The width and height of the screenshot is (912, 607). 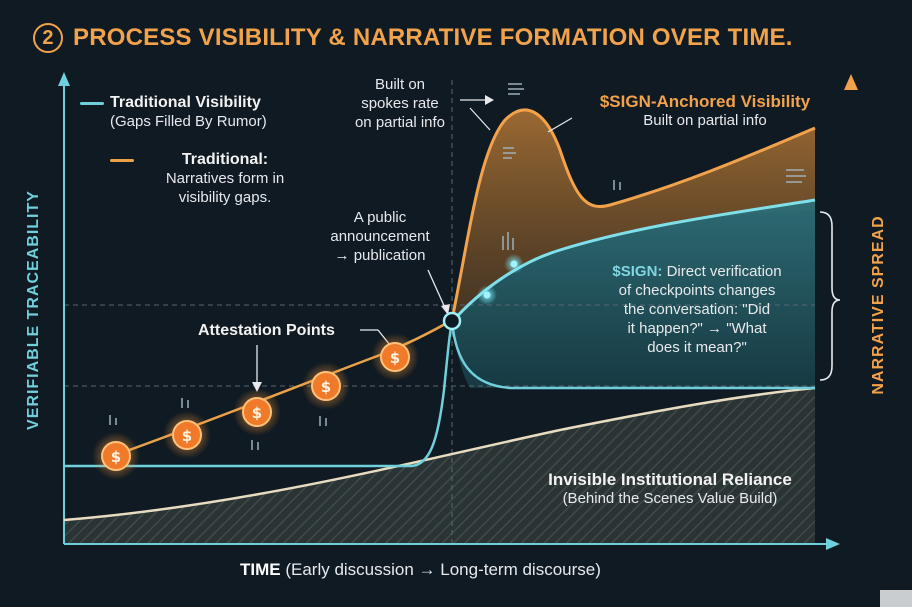 What do you see at coordinates (380, 255) in the screenshot?
I see `announcement-line-3: → publication` at bounding box center [380, 255].